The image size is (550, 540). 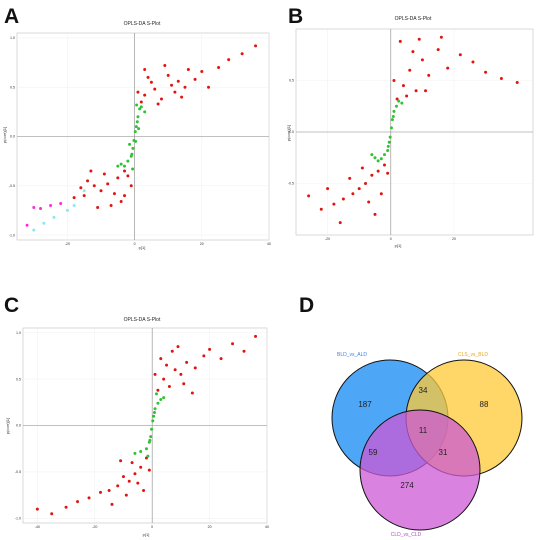 What do you see at coordinates (373, 452) in the screenshot?
I see `venn-count-r13: 59` at bounding box center [373, 452].